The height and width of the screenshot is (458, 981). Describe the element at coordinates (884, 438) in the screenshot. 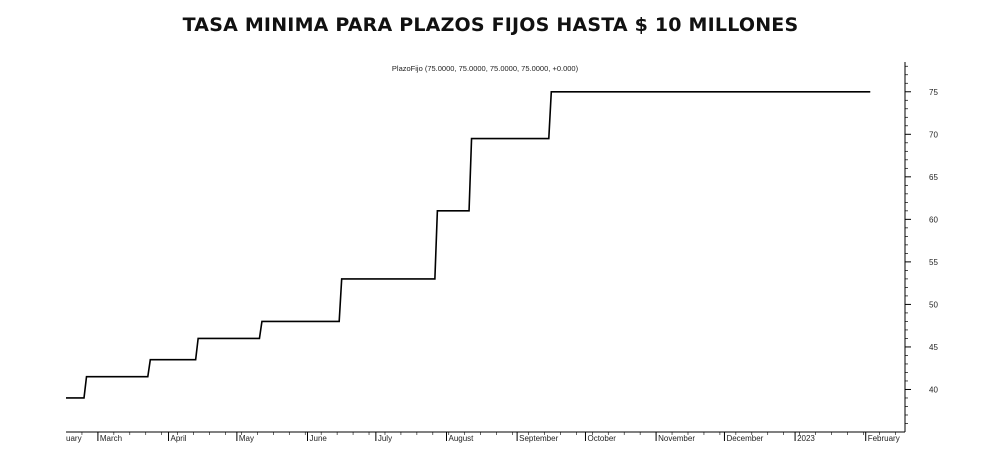

I see `x-tick-label: February` at that location.